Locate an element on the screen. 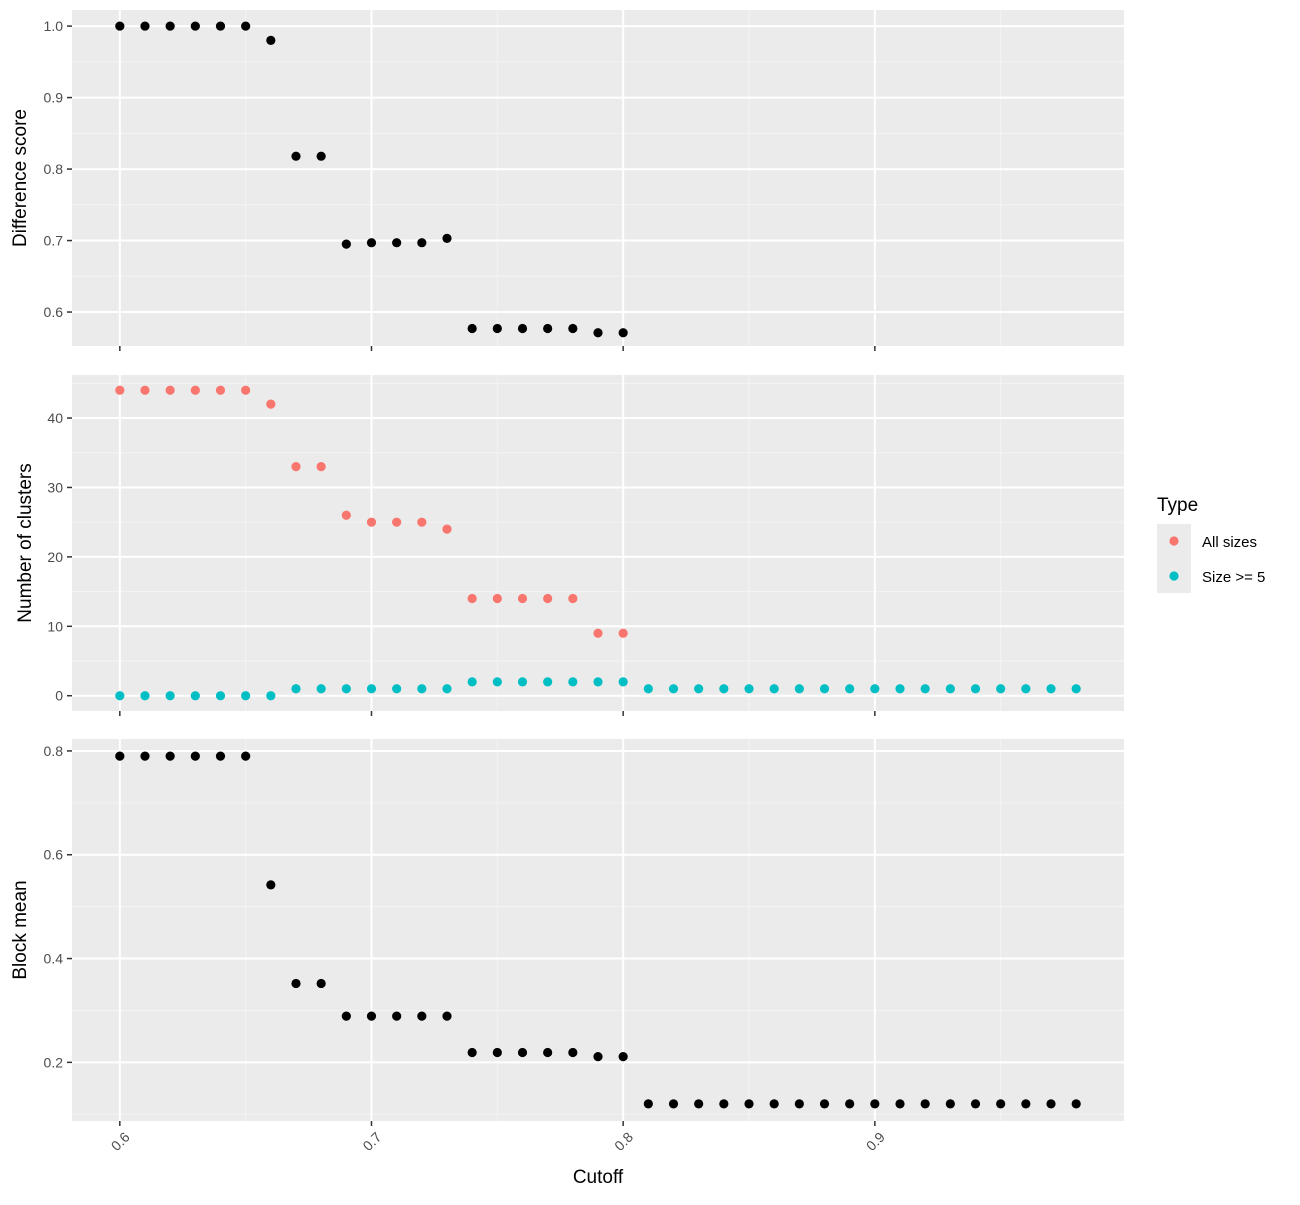  y-tick-label: 20 is located at coordinates (55, 557).